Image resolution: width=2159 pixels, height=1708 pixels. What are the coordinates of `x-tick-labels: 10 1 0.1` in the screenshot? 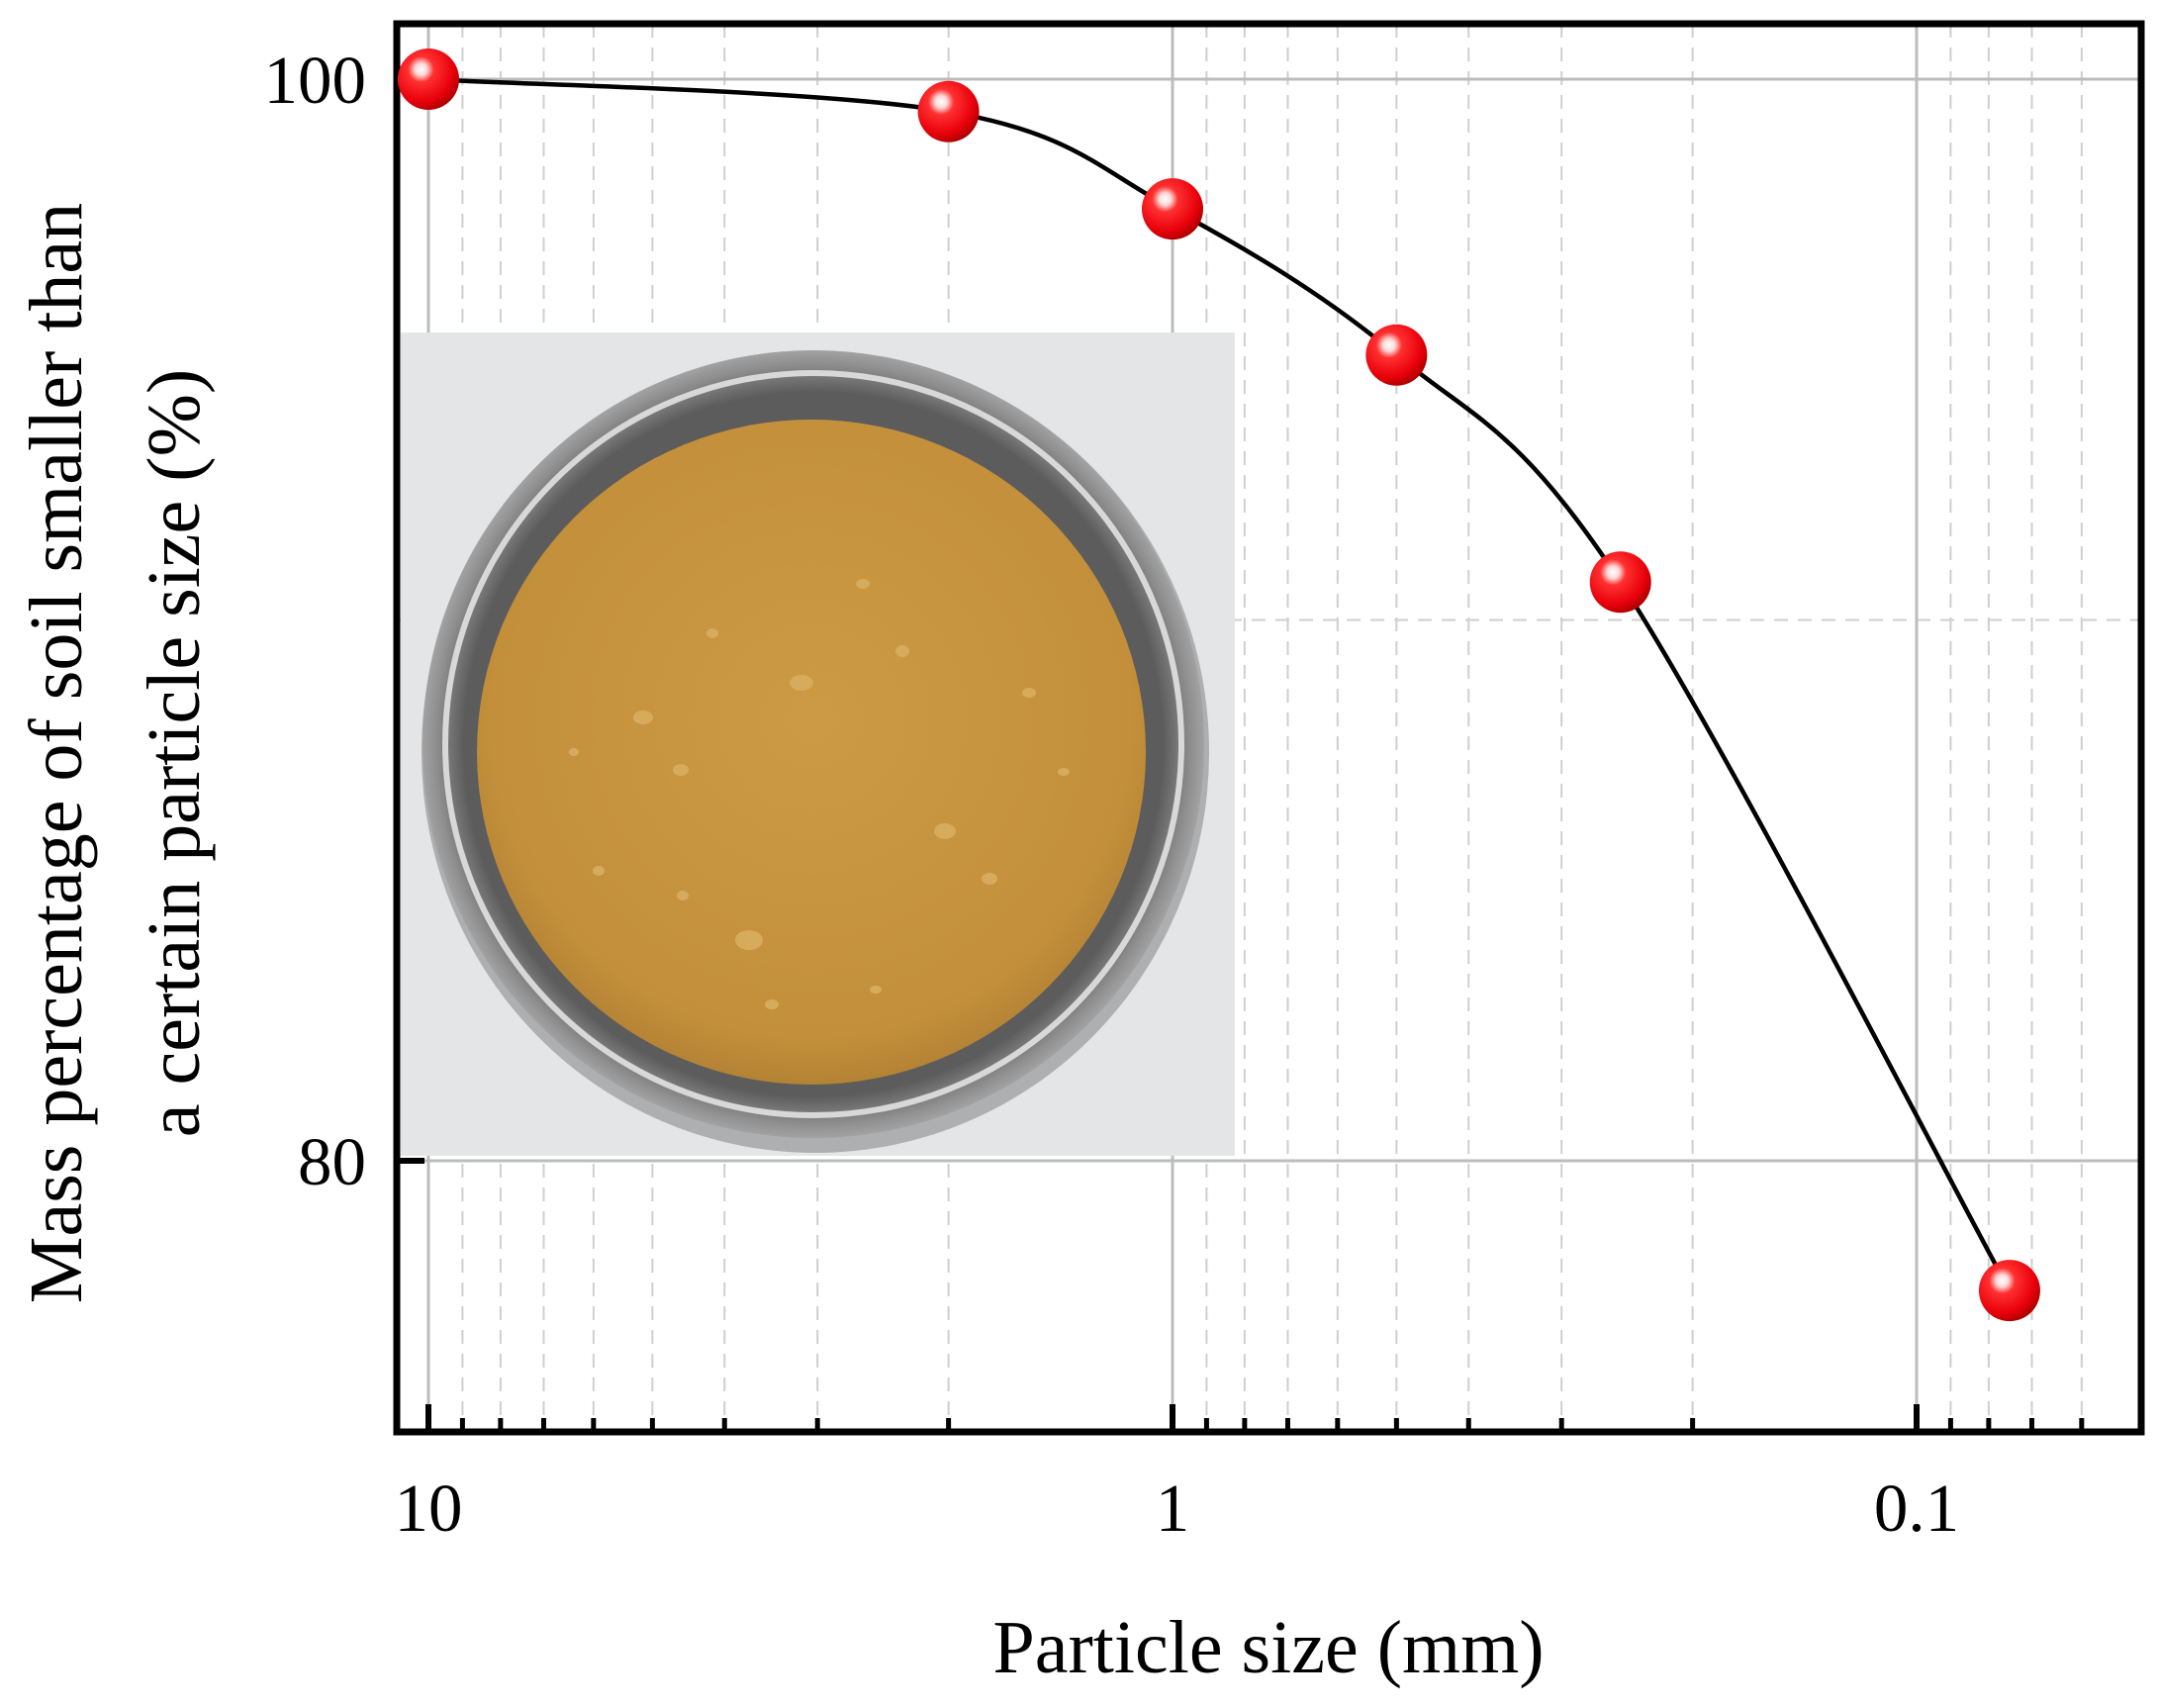 It's located at (1177, 1508).